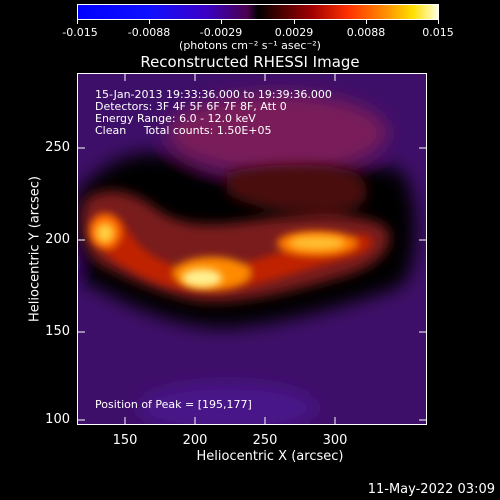  Describe the element at coordinates (175, 118) in the screenshot. I see `info-energy-range: Energy Range: 6.0 - 12.0 keV` at that location.